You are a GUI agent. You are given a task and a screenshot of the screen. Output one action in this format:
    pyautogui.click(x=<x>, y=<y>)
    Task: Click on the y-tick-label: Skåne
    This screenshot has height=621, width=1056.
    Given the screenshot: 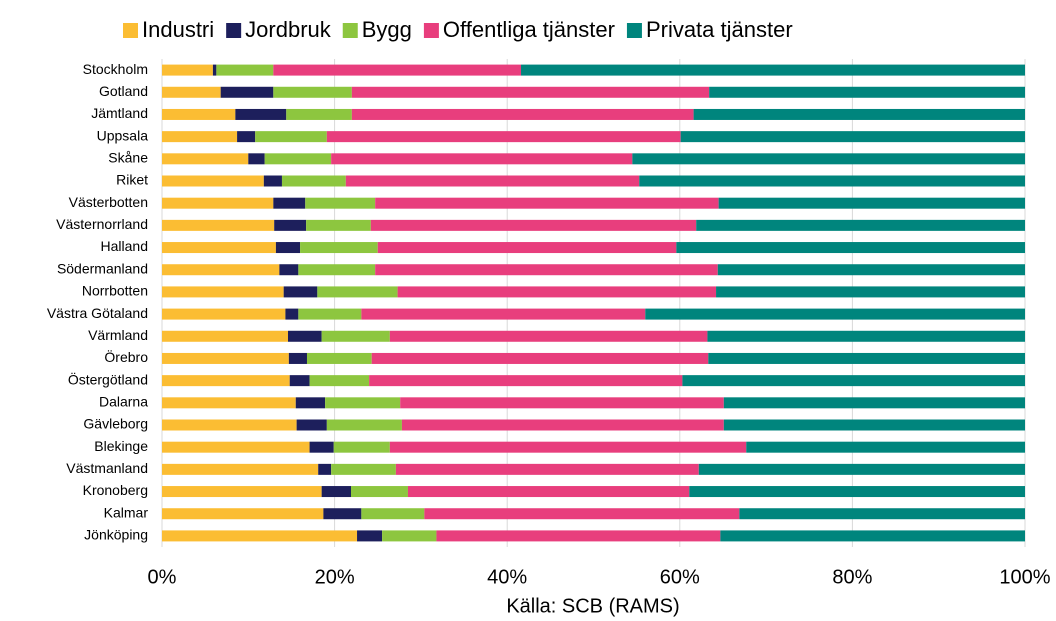 What is the action you would take?
    pyautogui.click(x=128, y=158)
    